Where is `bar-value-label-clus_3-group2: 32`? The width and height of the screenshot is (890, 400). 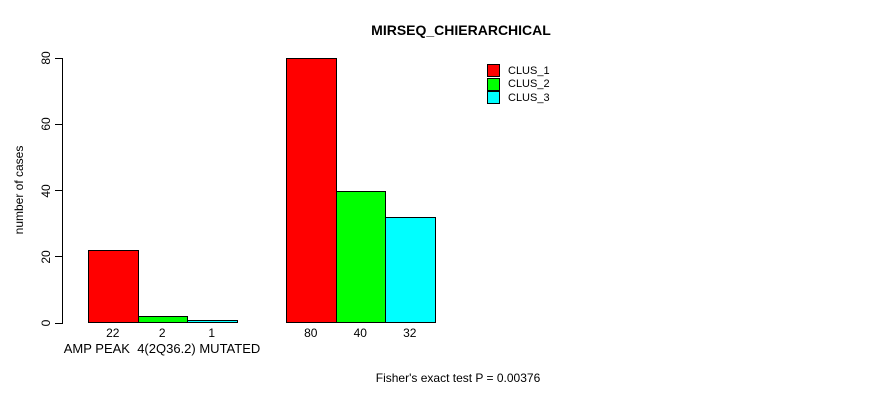 bar-value-label-clus_3-group2: 32 is located at coordinates (410, 333).